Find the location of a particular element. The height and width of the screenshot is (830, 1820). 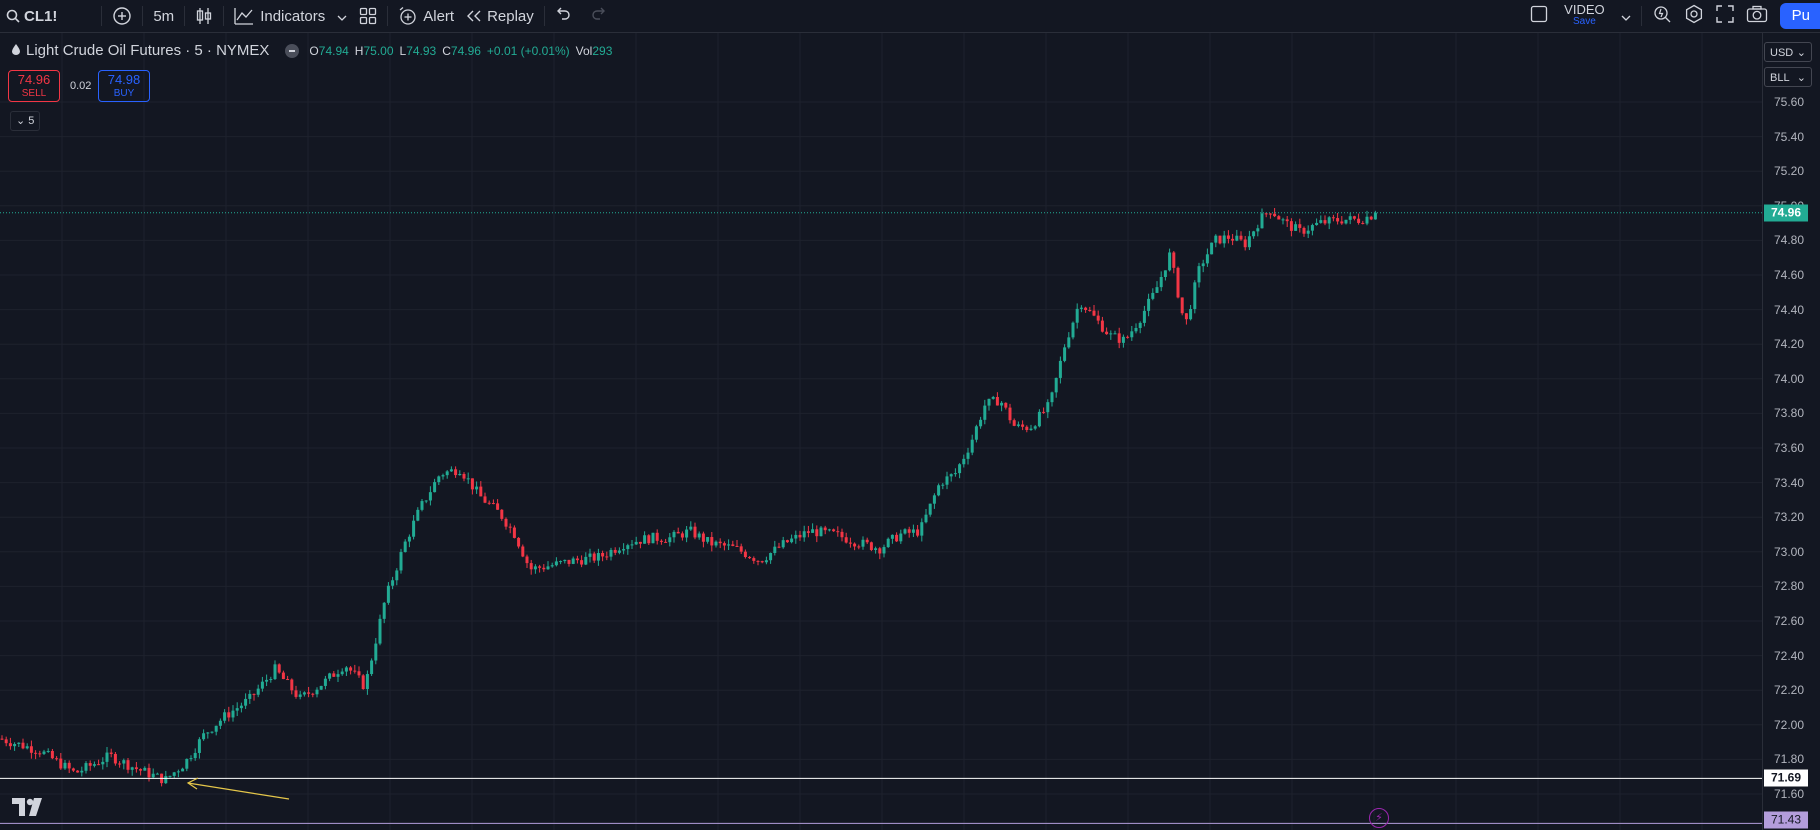

horizontal-line-badge: 71.69 is located at coordinates (1786, 778).